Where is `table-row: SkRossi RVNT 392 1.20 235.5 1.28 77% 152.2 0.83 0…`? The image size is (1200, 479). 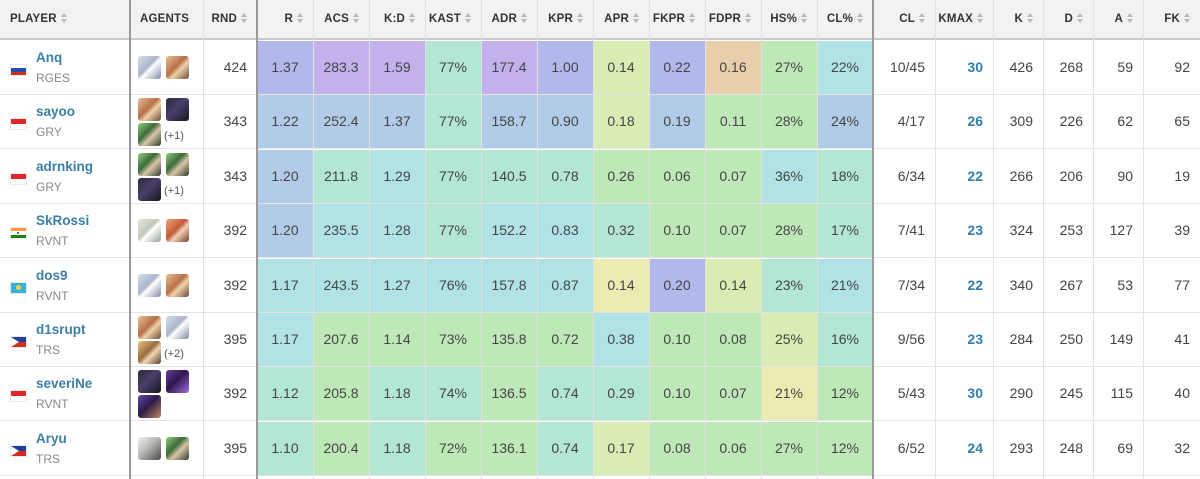 table-row: SkRossi RVNT 392 1.20 235.5 1.28 77% 152.2 0.83 0… is located at coordinates (600, 231).